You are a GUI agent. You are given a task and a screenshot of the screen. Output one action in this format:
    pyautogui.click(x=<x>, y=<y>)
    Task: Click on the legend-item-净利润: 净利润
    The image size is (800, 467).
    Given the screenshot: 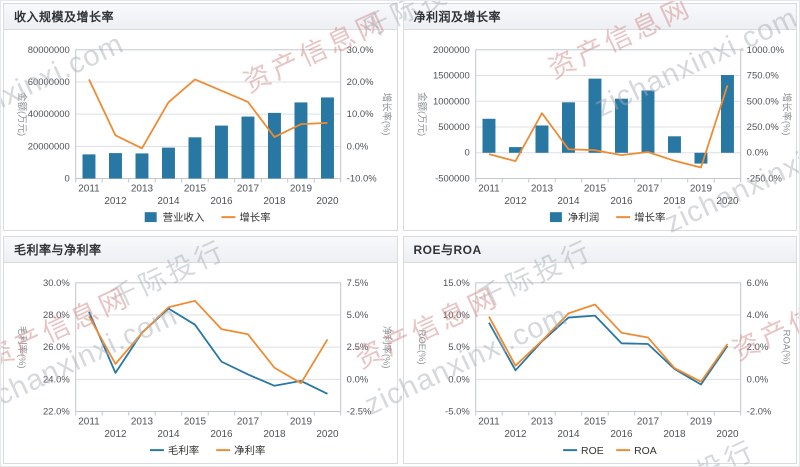 What is the action you would take?
    pyautogui.click(x=574, y=217)
    